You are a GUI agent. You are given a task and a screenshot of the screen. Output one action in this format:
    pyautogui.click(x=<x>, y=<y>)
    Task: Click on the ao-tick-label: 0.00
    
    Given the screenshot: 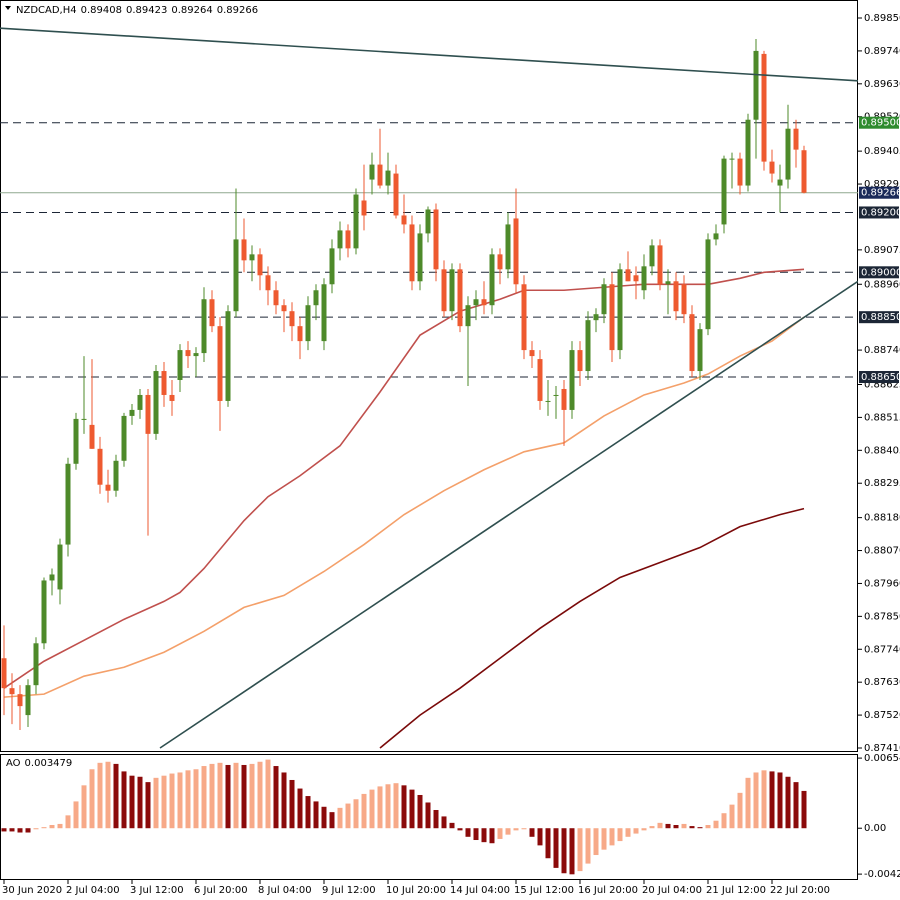 What is the action you would take?
    pyautogui.click(x=875, y=828)
    